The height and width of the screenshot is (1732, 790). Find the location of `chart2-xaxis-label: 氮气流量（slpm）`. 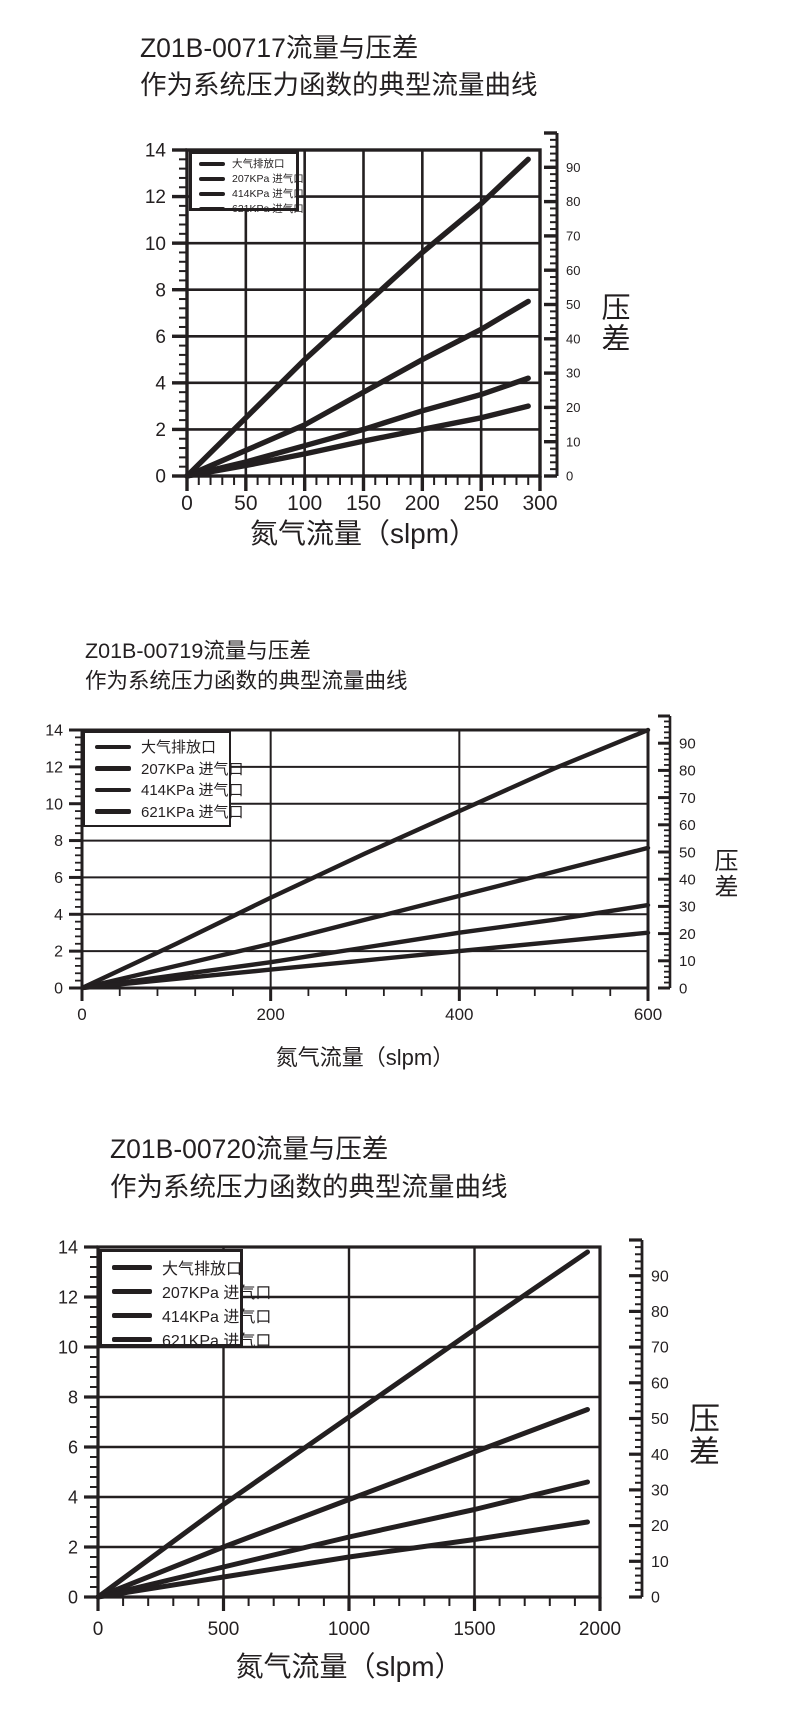

chart2-xaxis-label: 氮气流量（slpm） is located at coordinates (365, 1057).